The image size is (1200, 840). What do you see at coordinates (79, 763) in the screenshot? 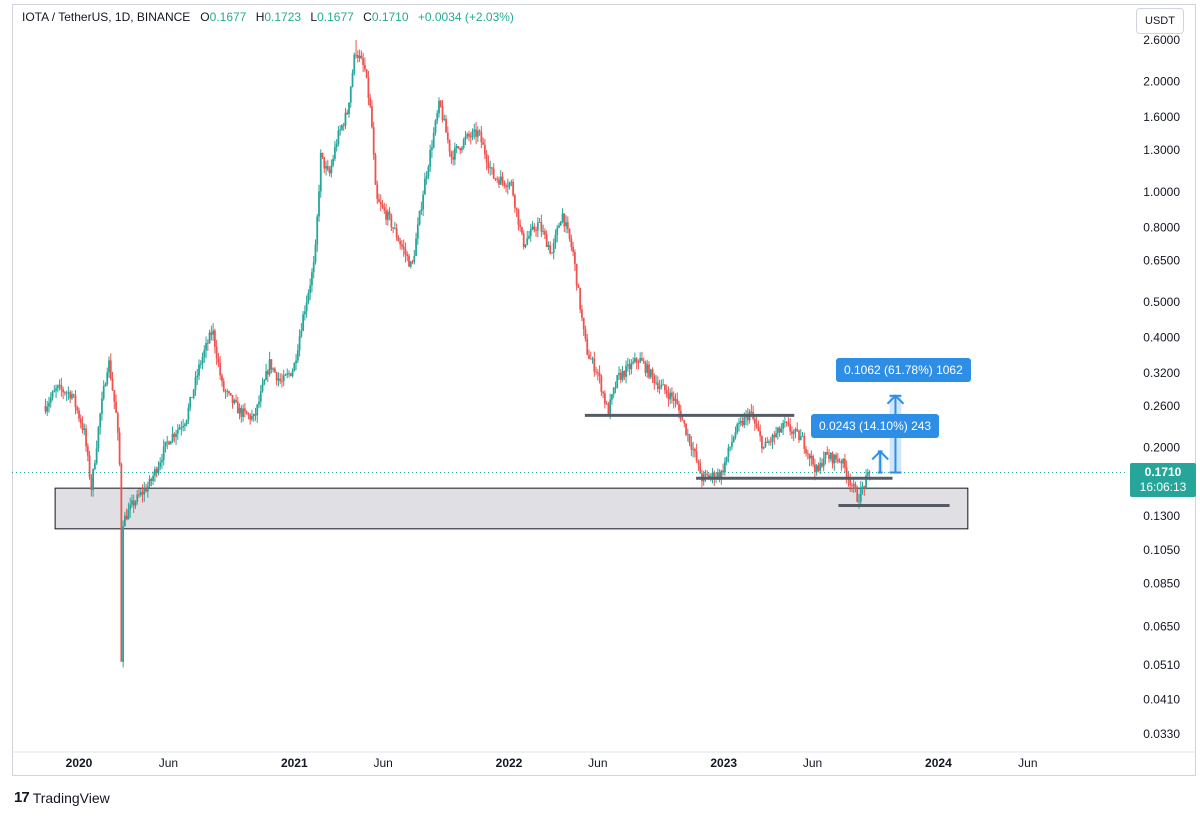
I see `x-tick-label: 2020` at bounding box center [79, 763].